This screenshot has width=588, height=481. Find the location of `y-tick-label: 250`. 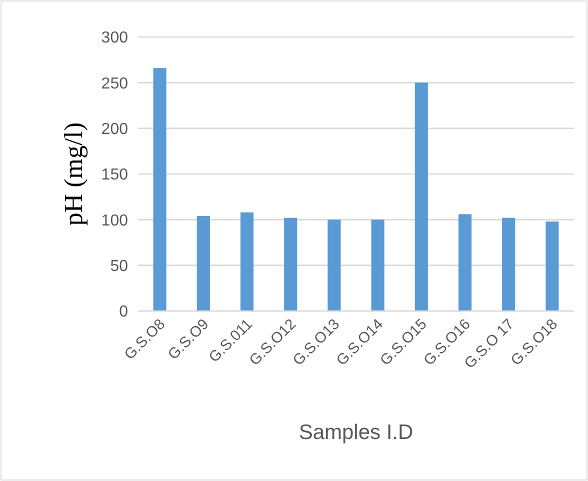

y-tick-label: 250 is located at coordinates (114, 83).